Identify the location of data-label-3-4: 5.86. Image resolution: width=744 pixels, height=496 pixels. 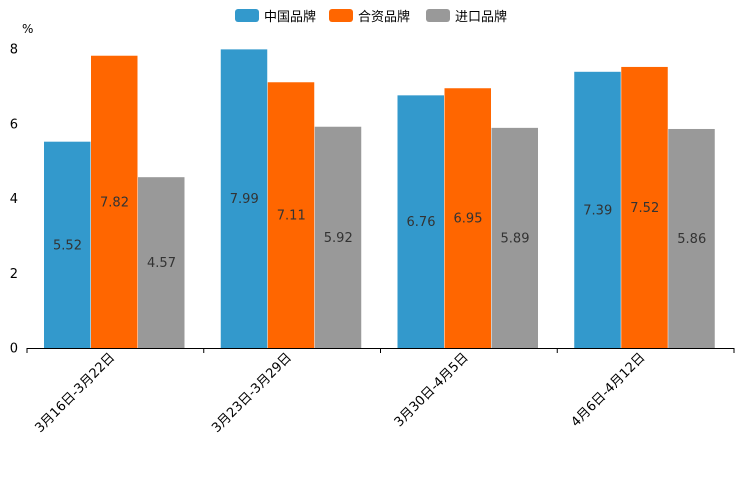
(691, 239).